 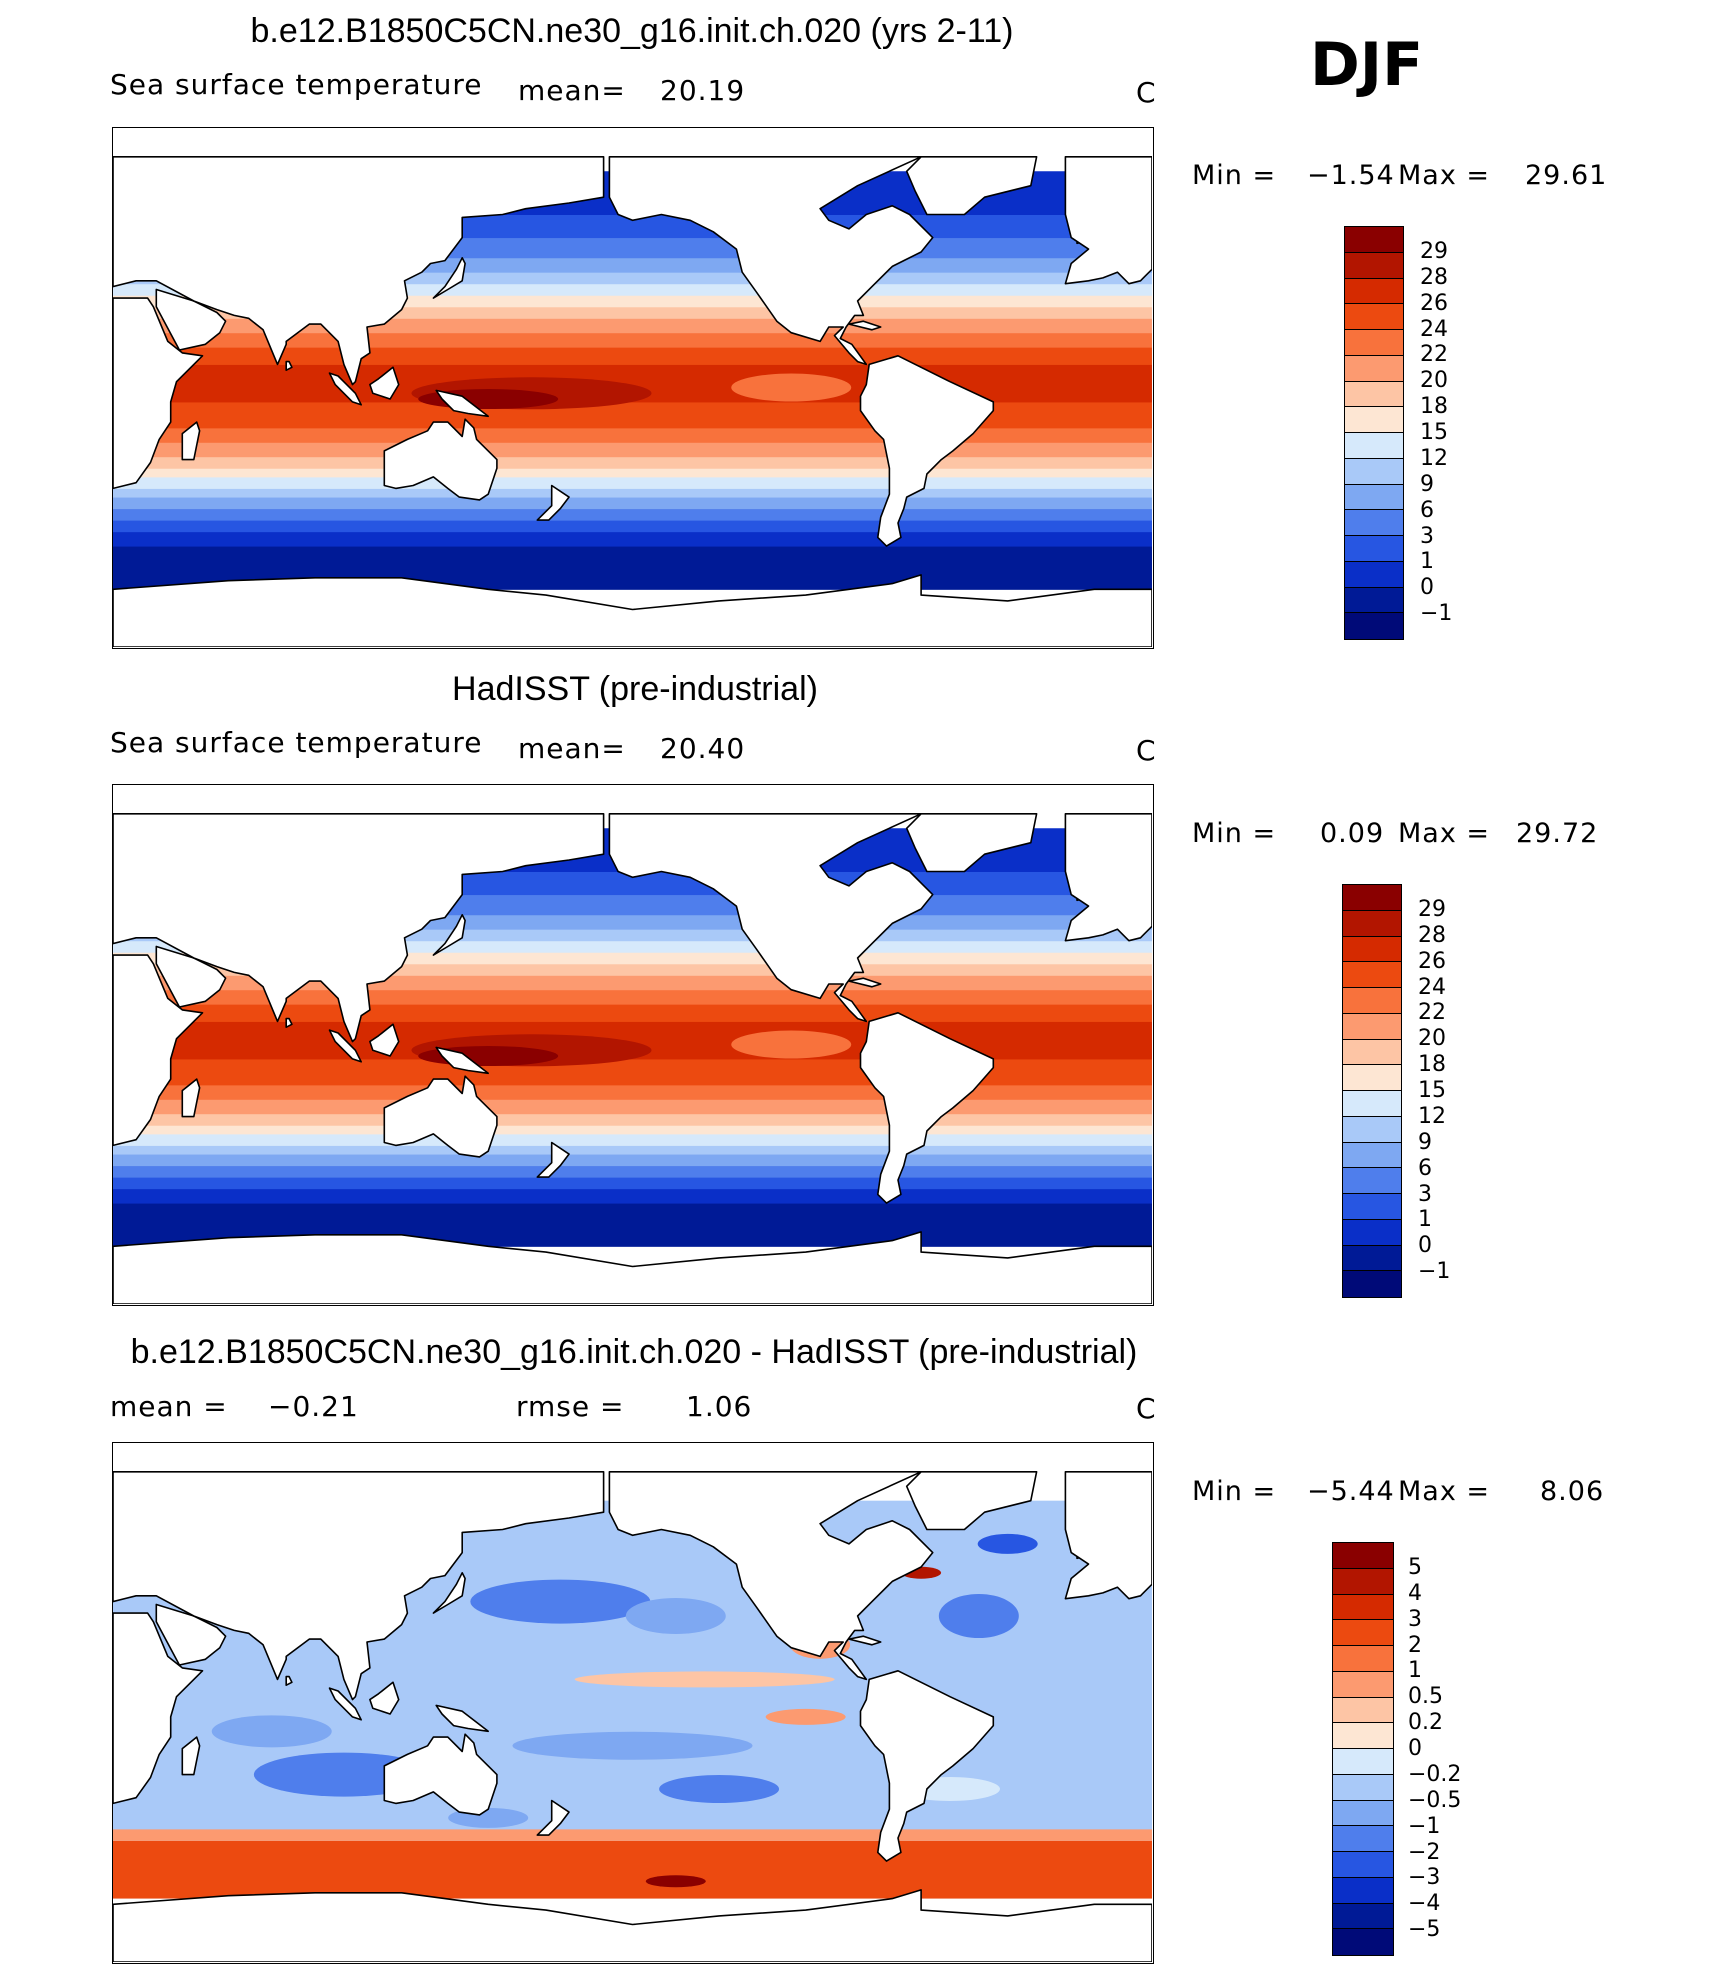 I want to click on colorbar-tick-label: 22, so click(x=1432, y=1013).